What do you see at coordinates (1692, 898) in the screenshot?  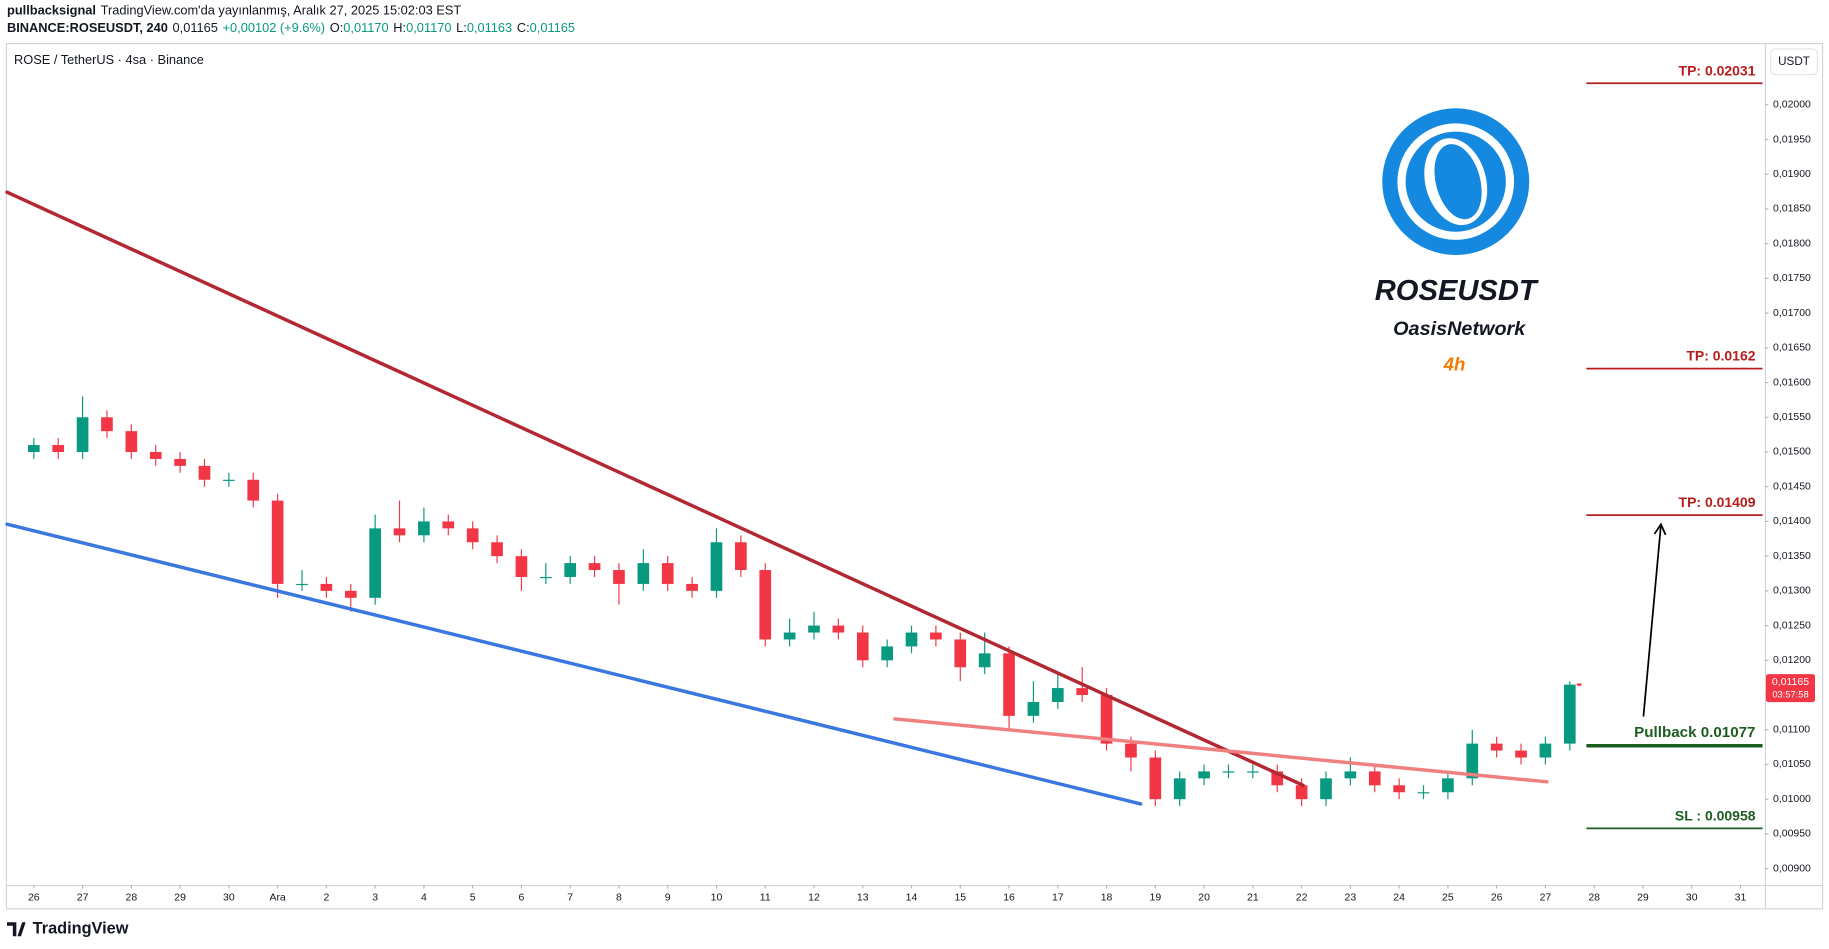 I see `x-tick-label: 30` at bounding box center [1692, 898].